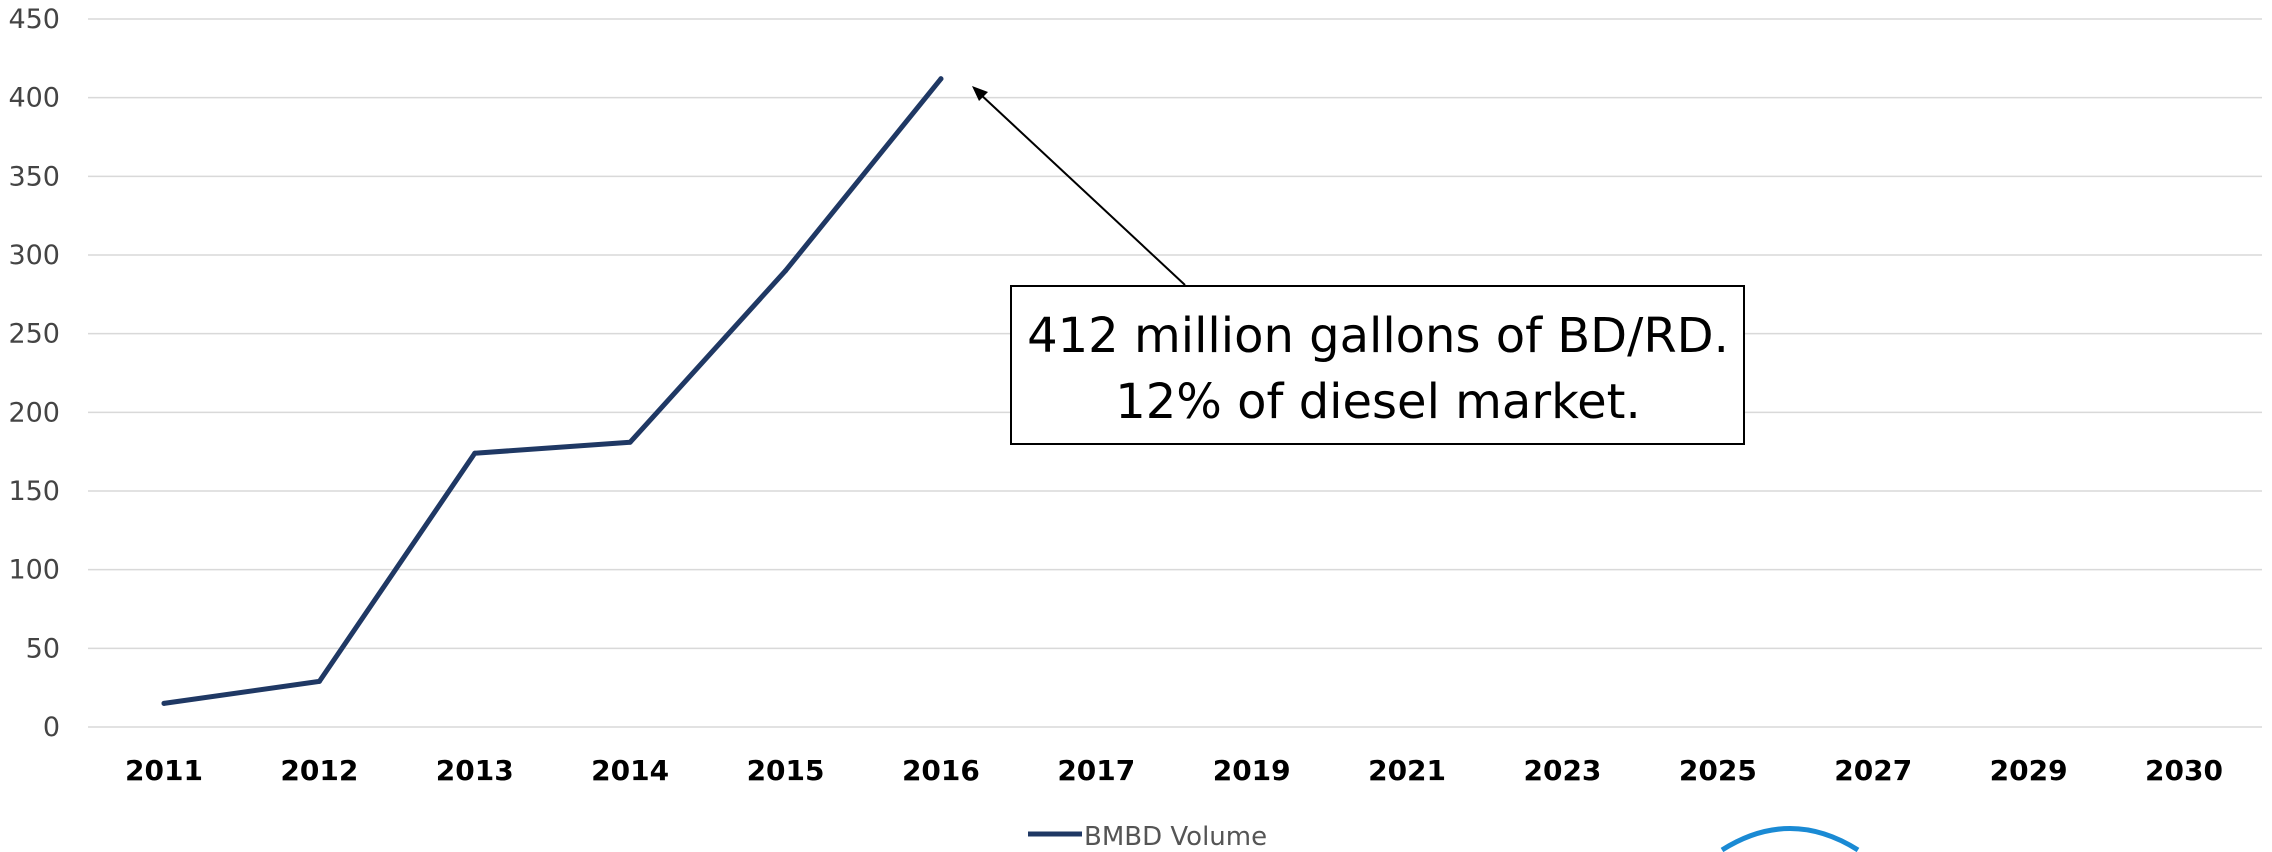  I want to click on y-tick-label: 450, so click(34, 19).